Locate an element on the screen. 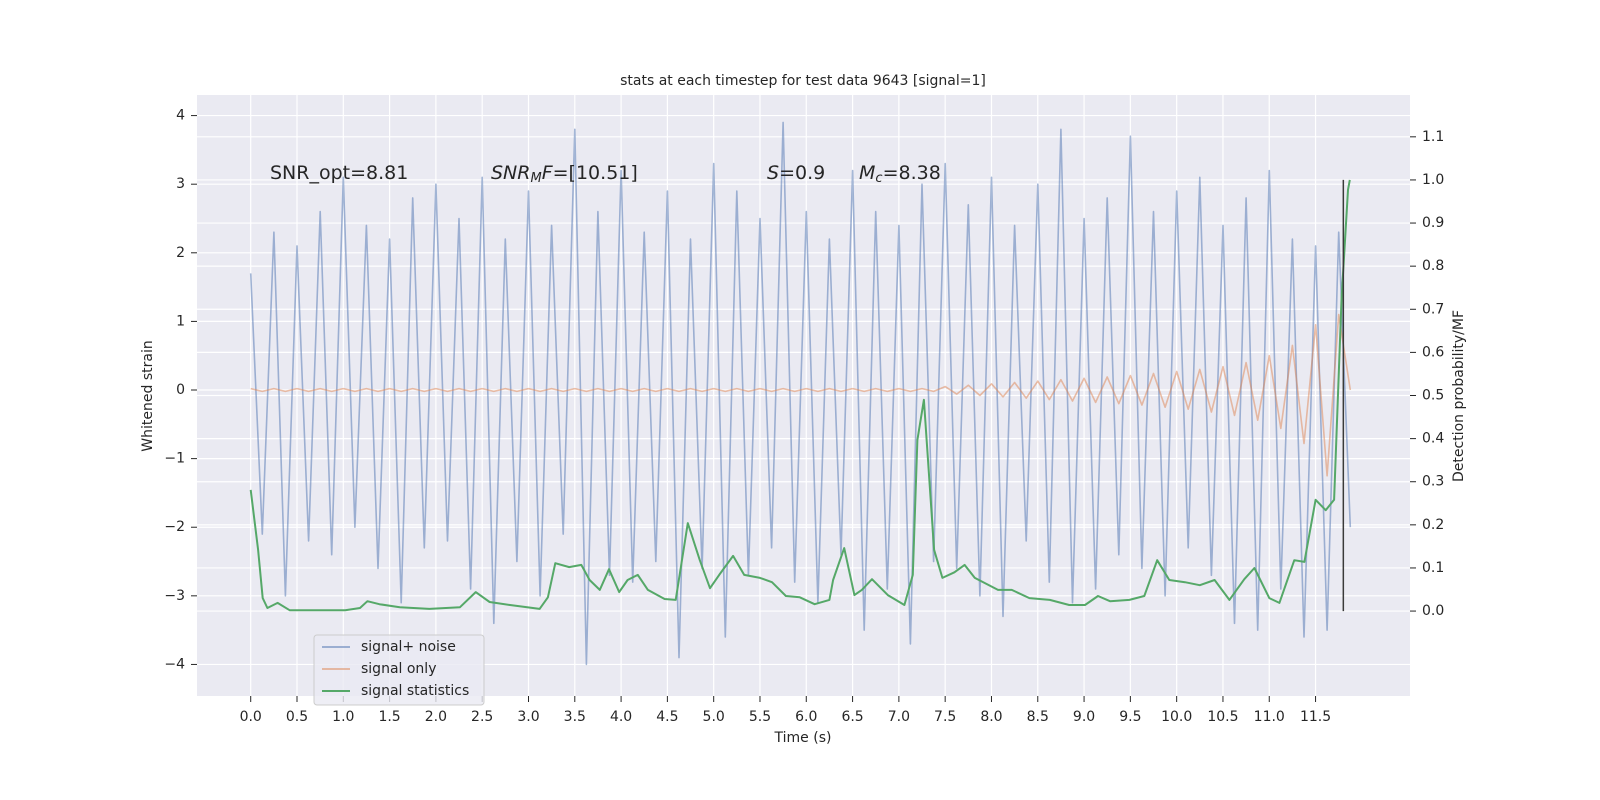 This screenshot has height=800, width=1600. y-tick-label: 4 is located at coordinates (180, 116).